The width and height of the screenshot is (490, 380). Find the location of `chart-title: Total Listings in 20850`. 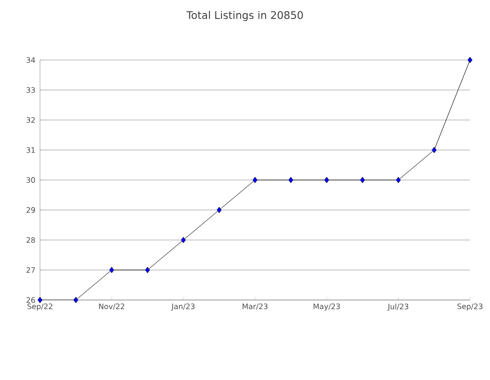

chart-title: Total Listings in 20850 is located at coordinates (244, 16).